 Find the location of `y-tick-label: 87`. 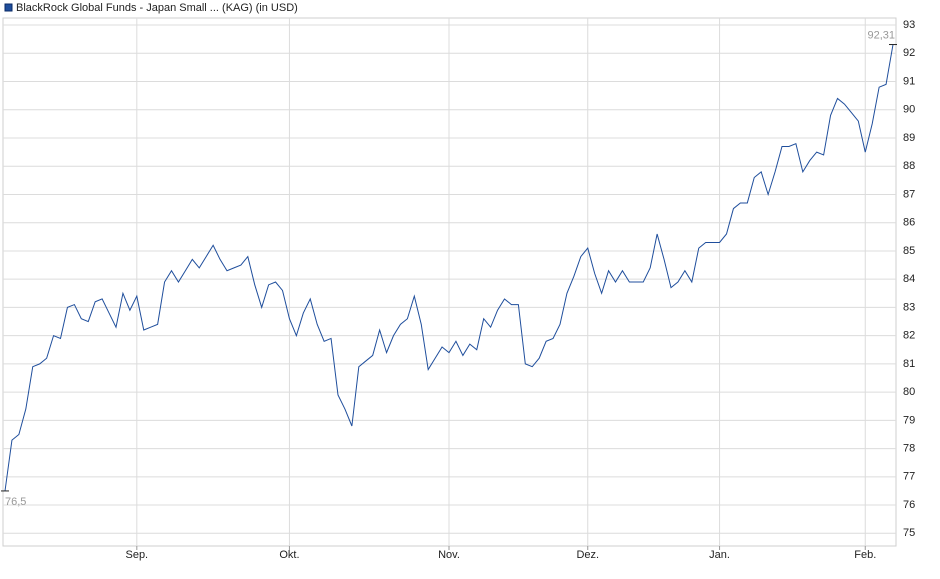

y-tick-label: 87 is located at coordinates (909, 194).